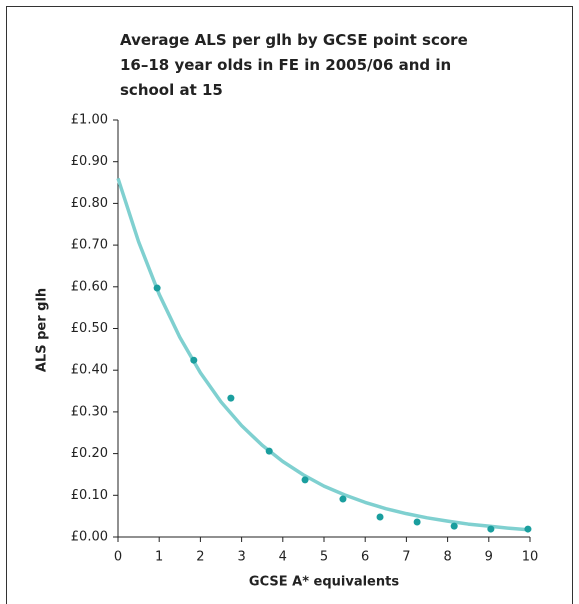 Image resolution: width=579 pixels, height=604 pixels. Describe the element at coordinates (118, 557) in the screenshot. I see `x-tick-label: 0` at that location.